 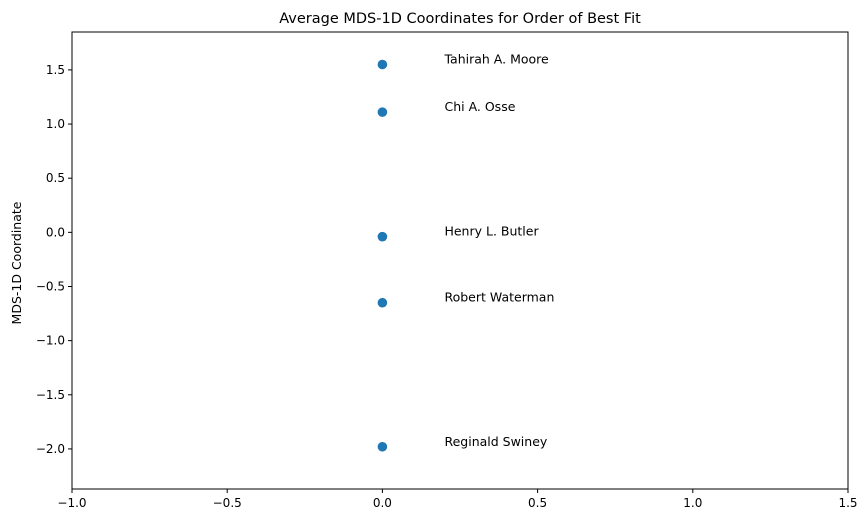 I want to click on y-tick-label: −1.0, so click(x=50, y=341).